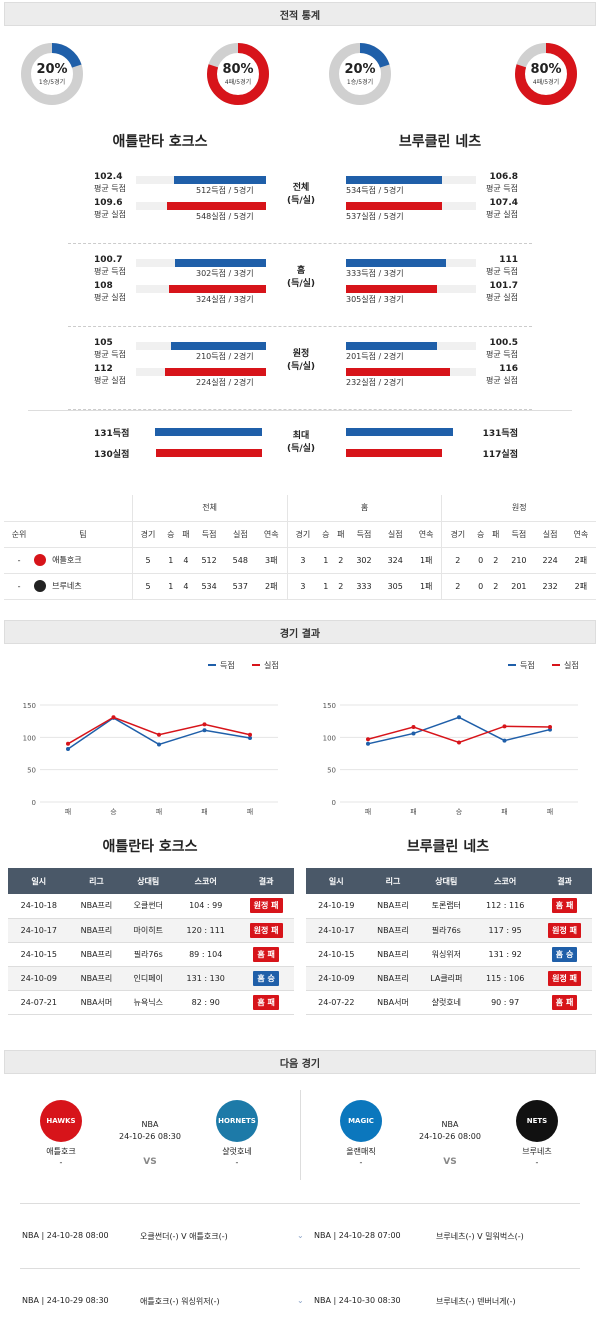  I want to click on rank-cell: 224, so click(550, 560).